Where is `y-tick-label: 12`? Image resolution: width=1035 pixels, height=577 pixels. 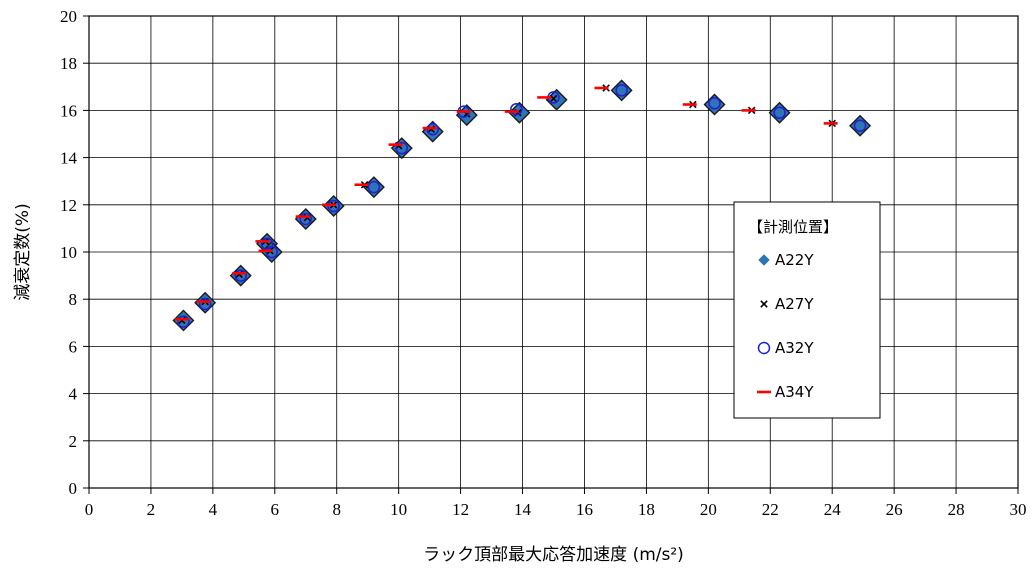 y-tick-label: 12 is located at coordinates (68, 205).